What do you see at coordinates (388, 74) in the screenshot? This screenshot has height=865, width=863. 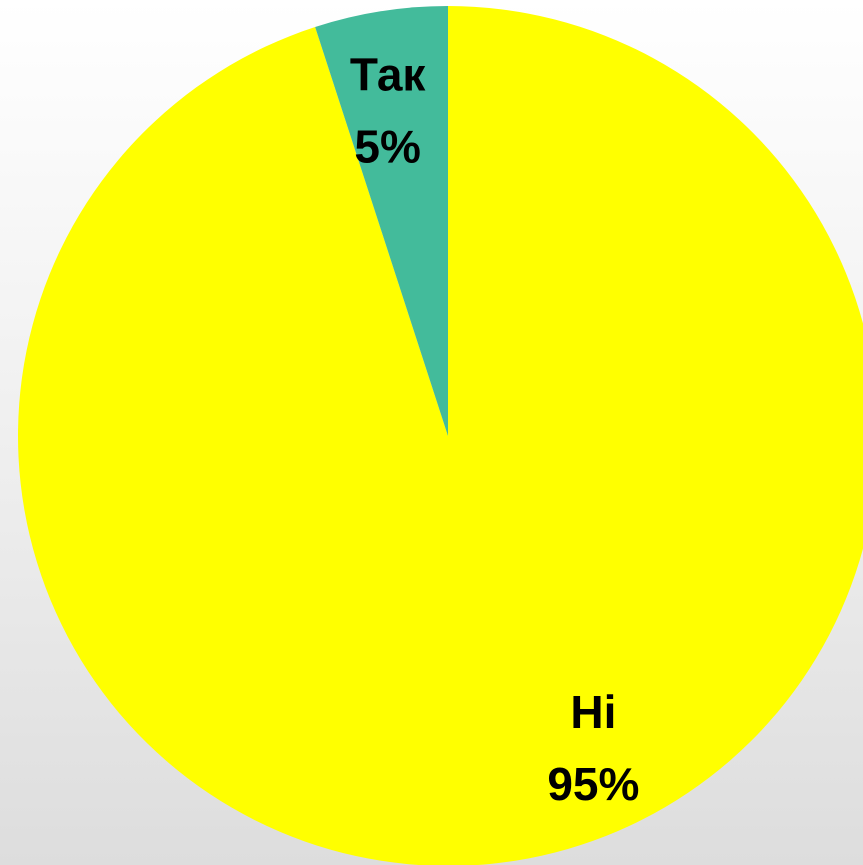 I see `slice-category-label: Так` at bounding box center [388, 74].